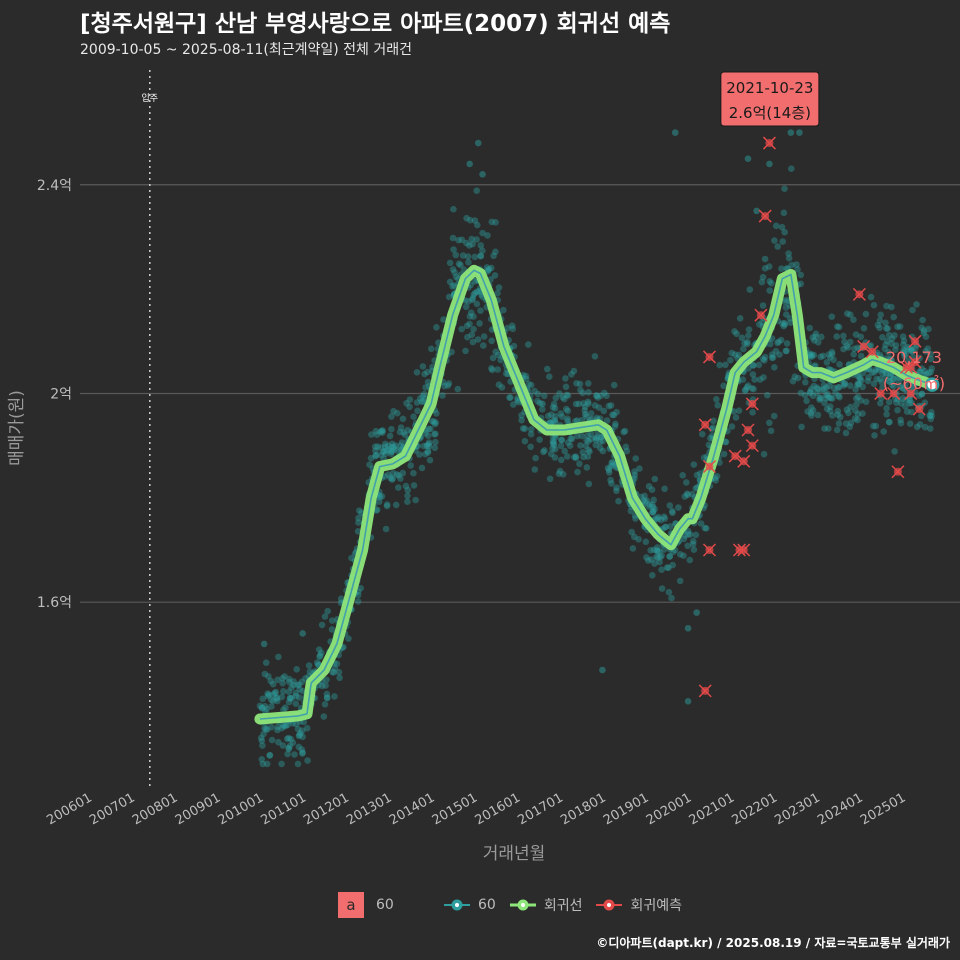 The height and width of the screenshot is (960, 960). Describe the element at coordinates (712, 809) in the screenshot. I see `x-tick-label: 202101` at that location.